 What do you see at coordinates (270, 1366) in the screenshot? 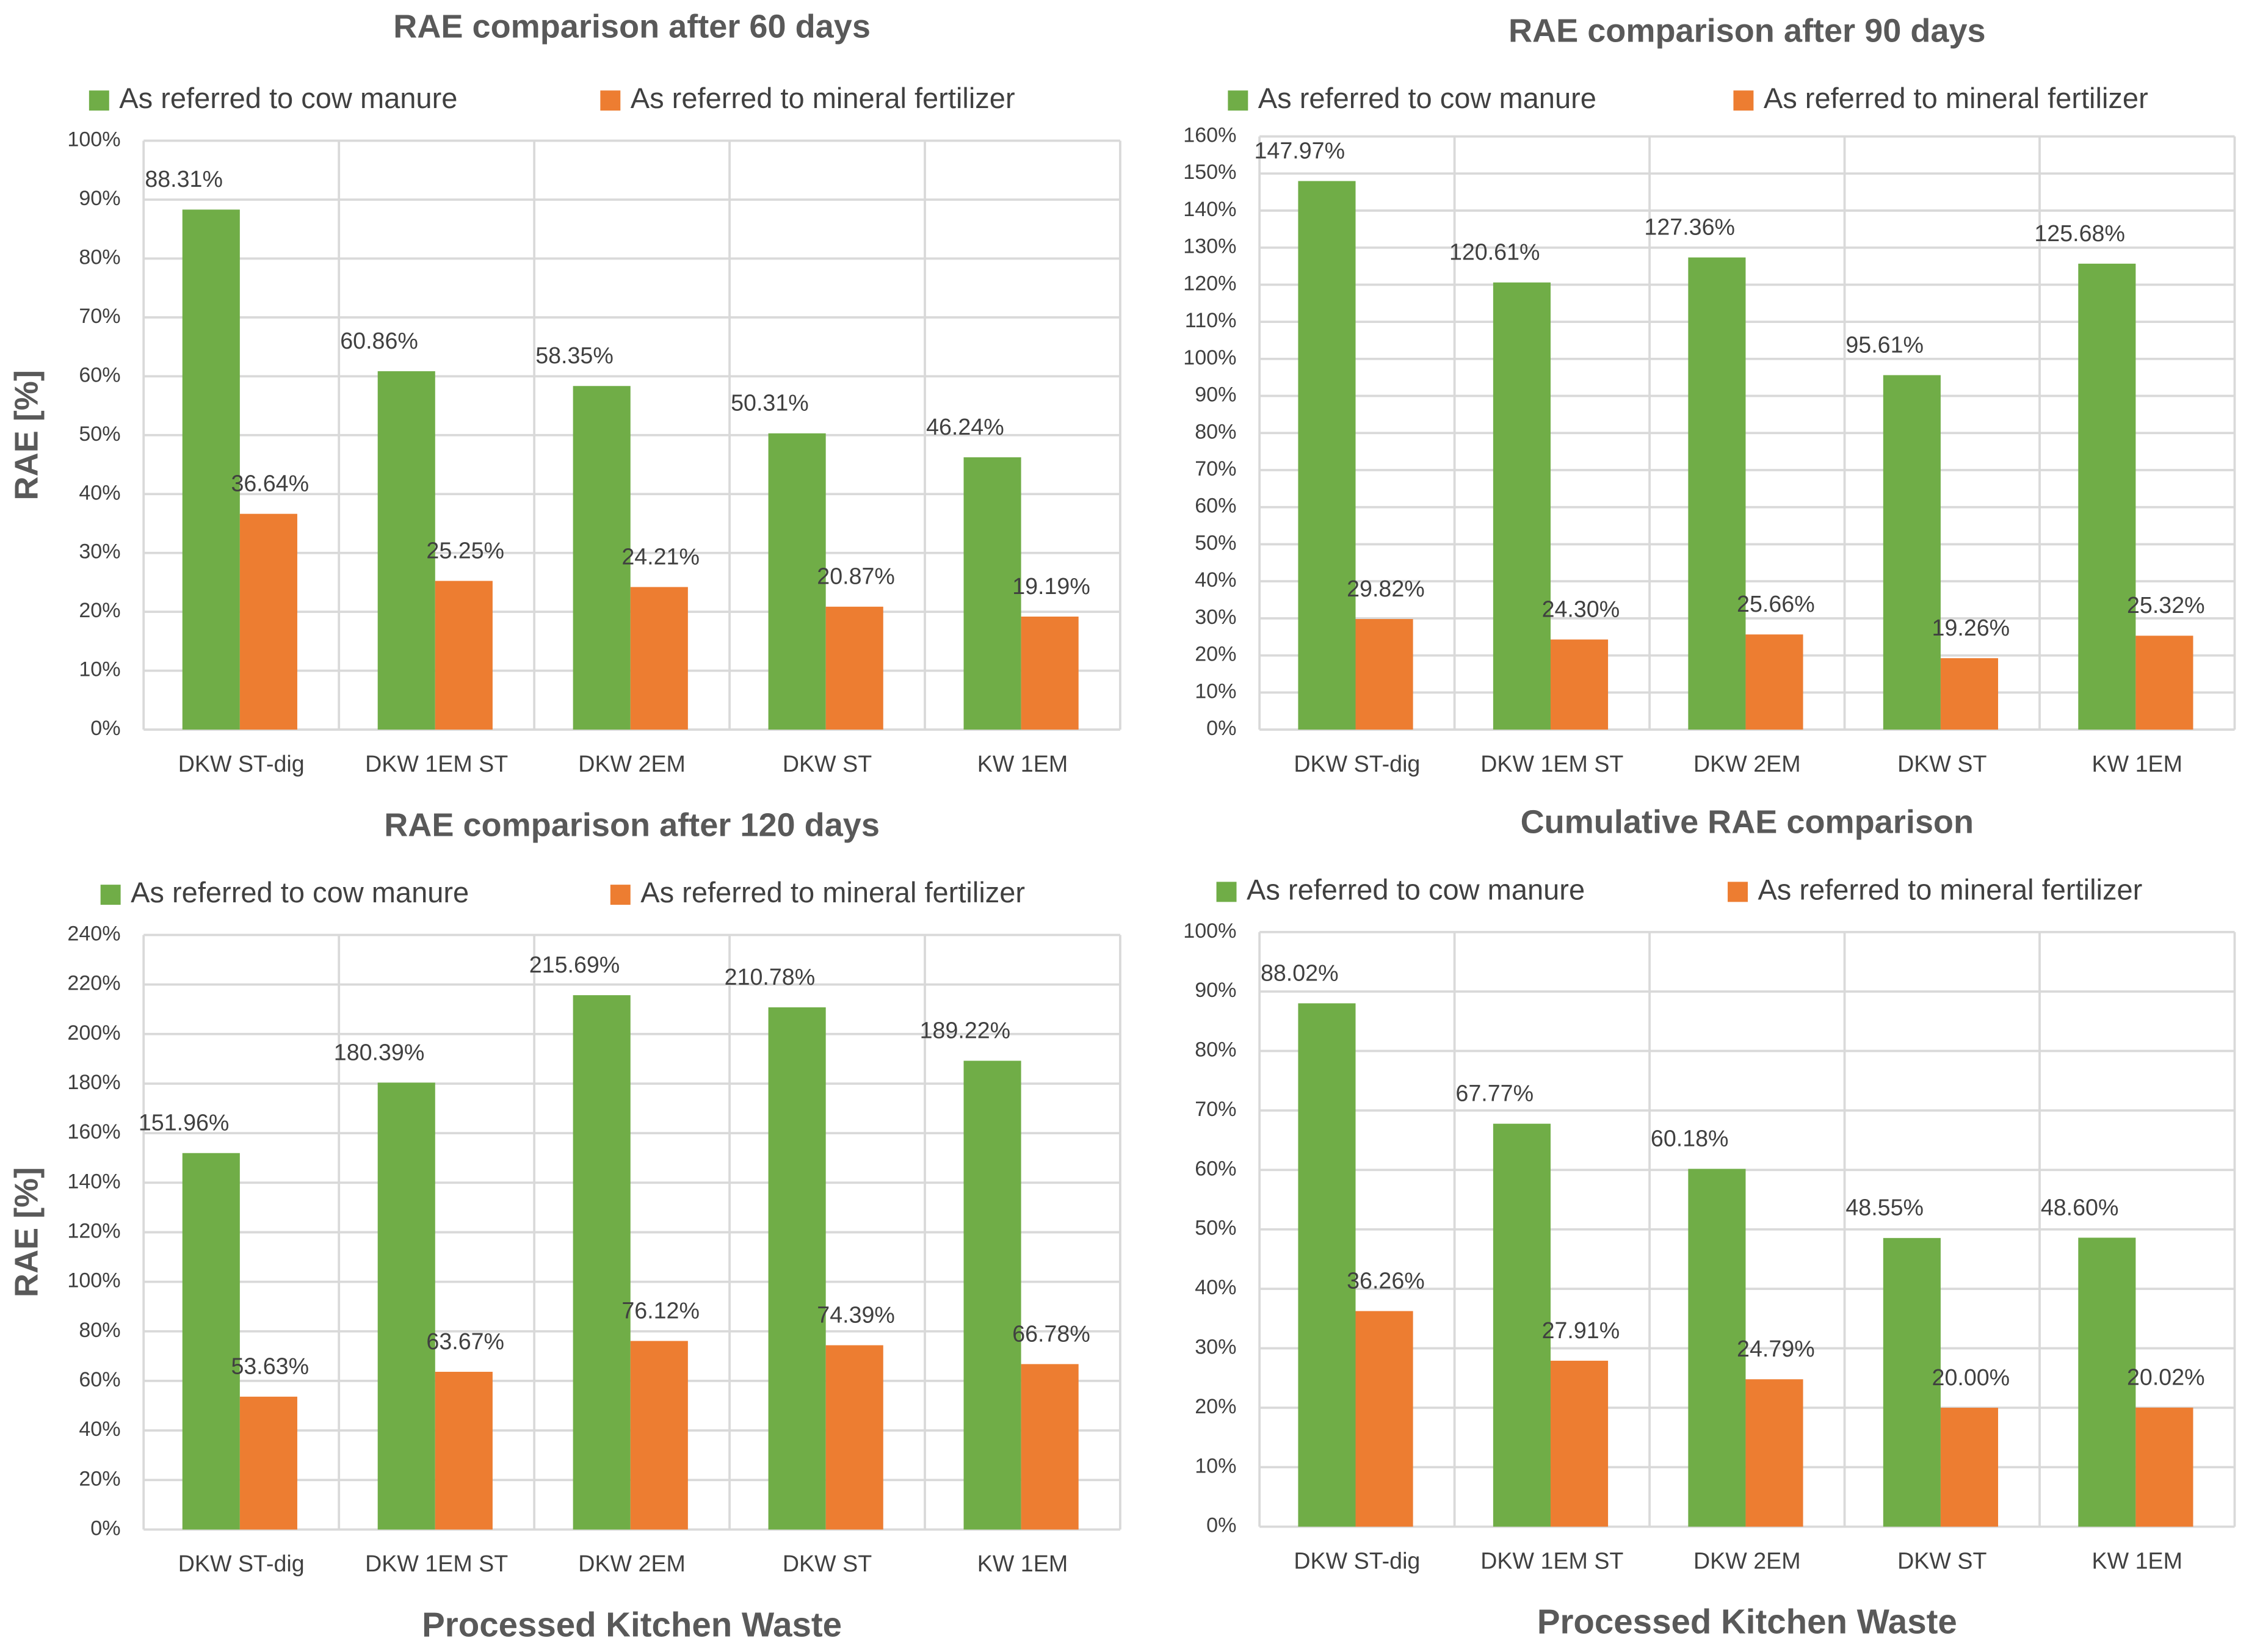
I see `data-label: 53.63%` at bounding box center [270, 1366].